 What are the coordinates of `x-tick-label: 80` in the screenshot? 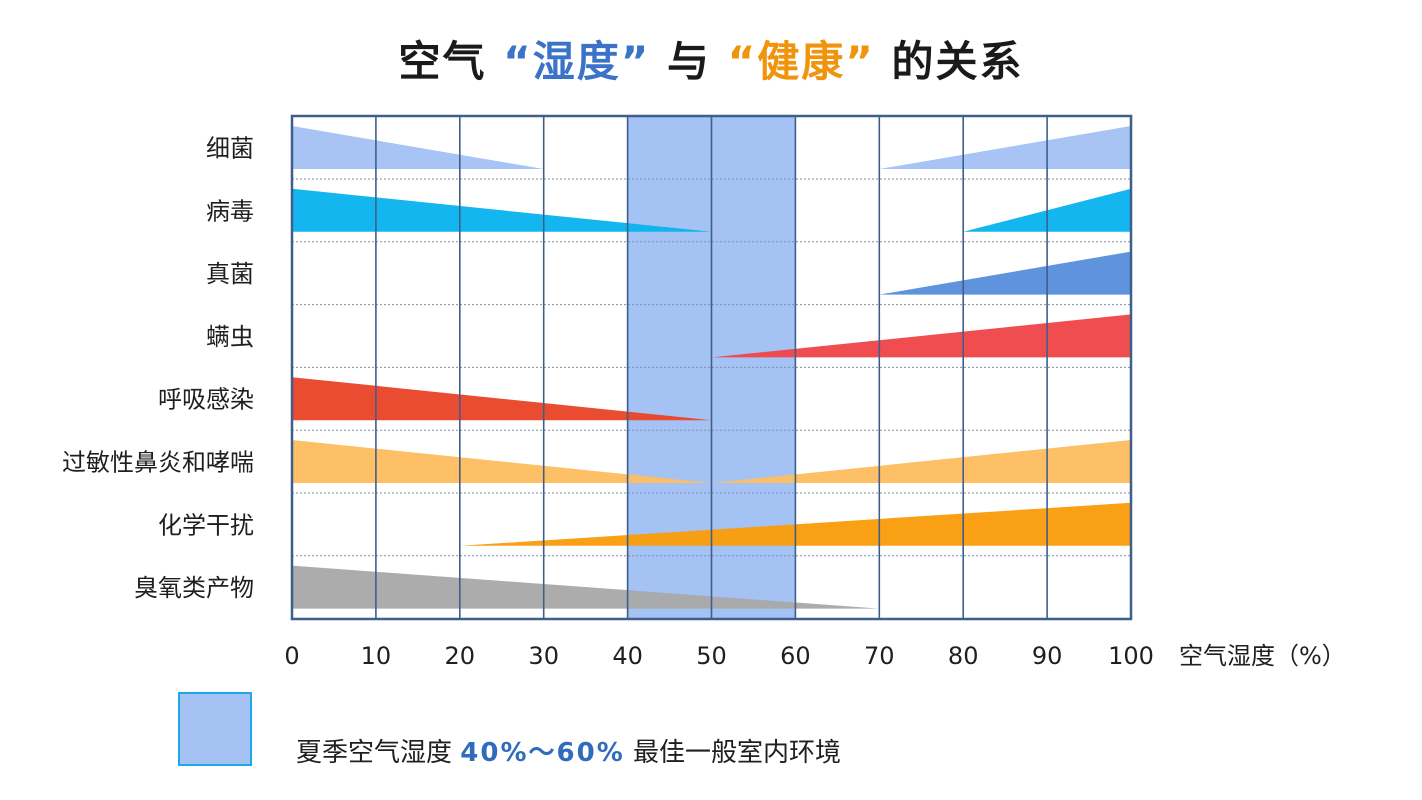 It's located at (963, 656).